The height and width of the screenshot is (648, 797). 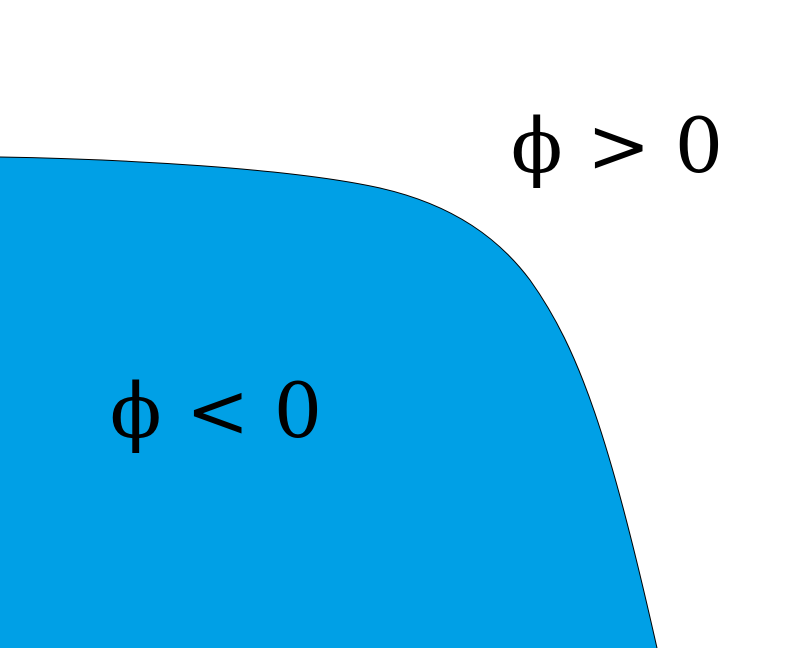 I want to click on phi-positive-label: ϕ > 0, so click(x=617, y=145).